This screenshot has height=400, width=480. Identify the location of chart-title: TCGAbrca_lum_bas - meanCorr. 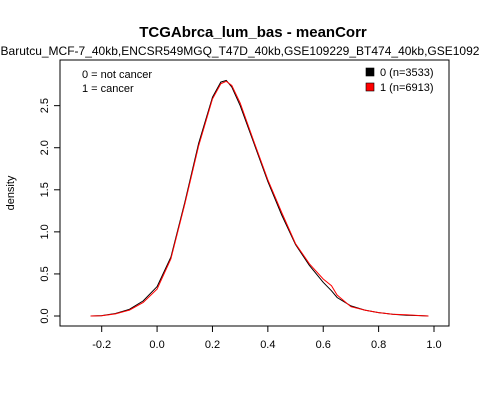
(253, 32).